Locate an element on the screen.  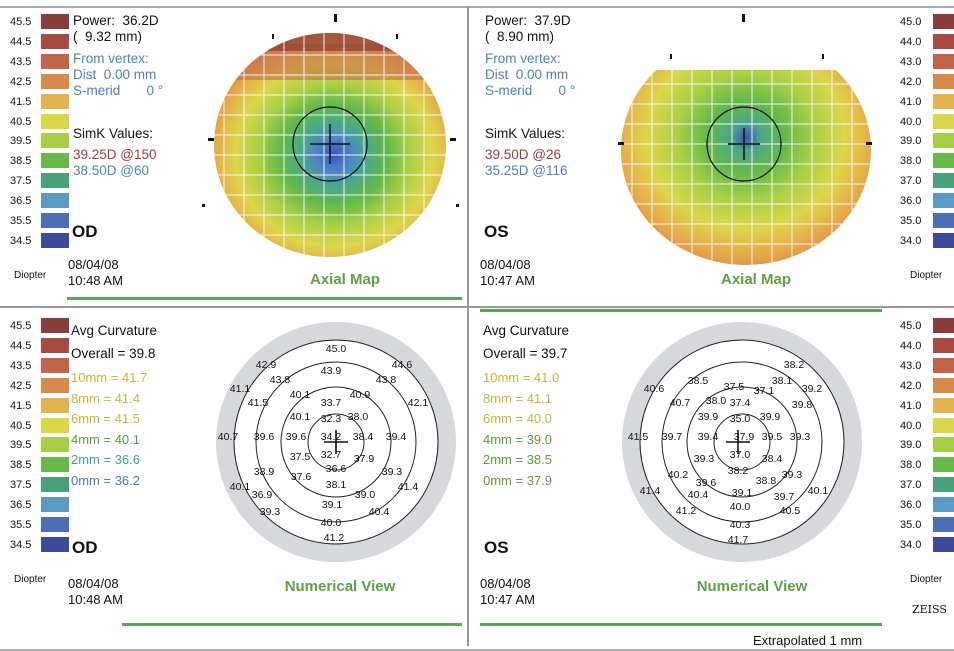
brand-logo: ZEISS is located at coordinates (929, 609).